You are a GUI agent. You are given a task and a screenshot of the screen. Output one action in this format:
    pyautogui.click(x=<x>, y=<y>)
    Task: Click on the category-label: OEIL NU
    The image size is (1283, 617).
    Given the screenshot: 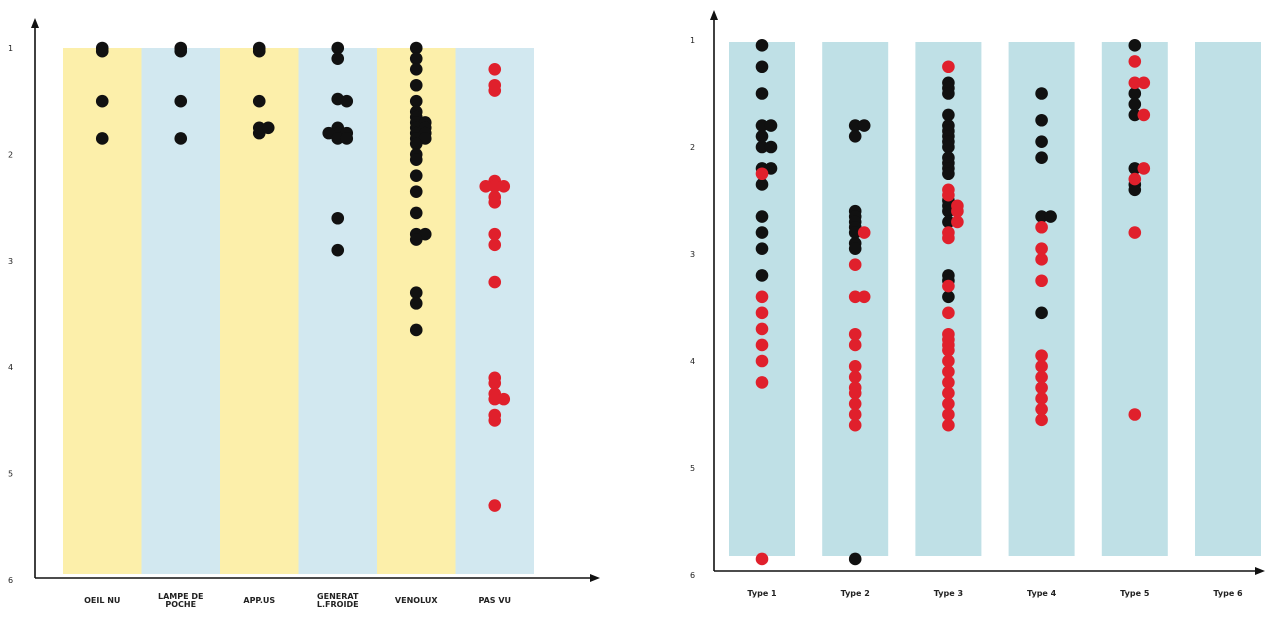 What is the action you would take?
    pyautogui.click(x=102, y=600)
    